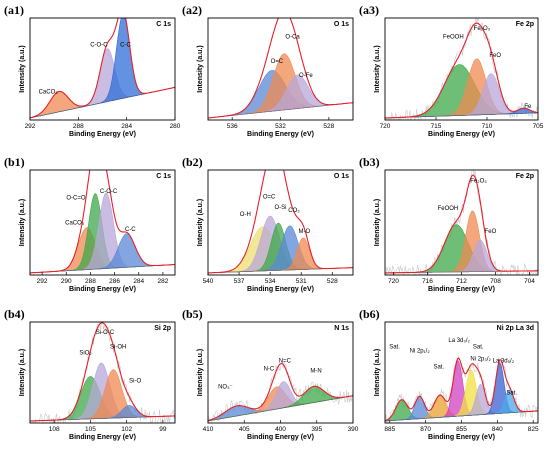 Image resolution: width=550 pixels, height=465 pixels. I want to click on peak-label: O-Si, so click(281, 208).